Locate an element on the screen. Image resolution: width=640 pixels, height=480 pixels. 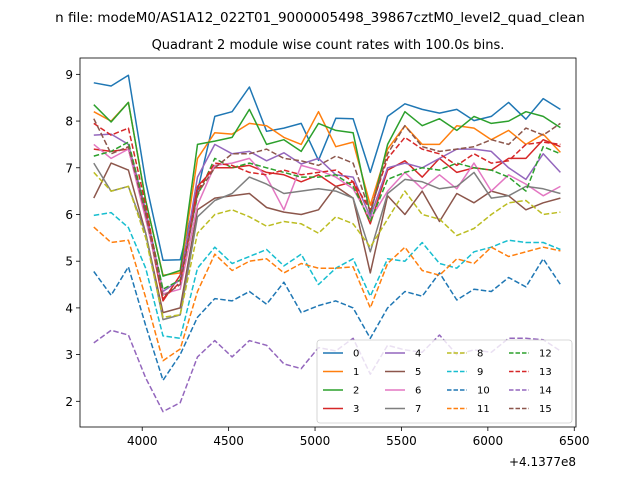
legend-label-3: 3 is located at coordinates (356, 409).